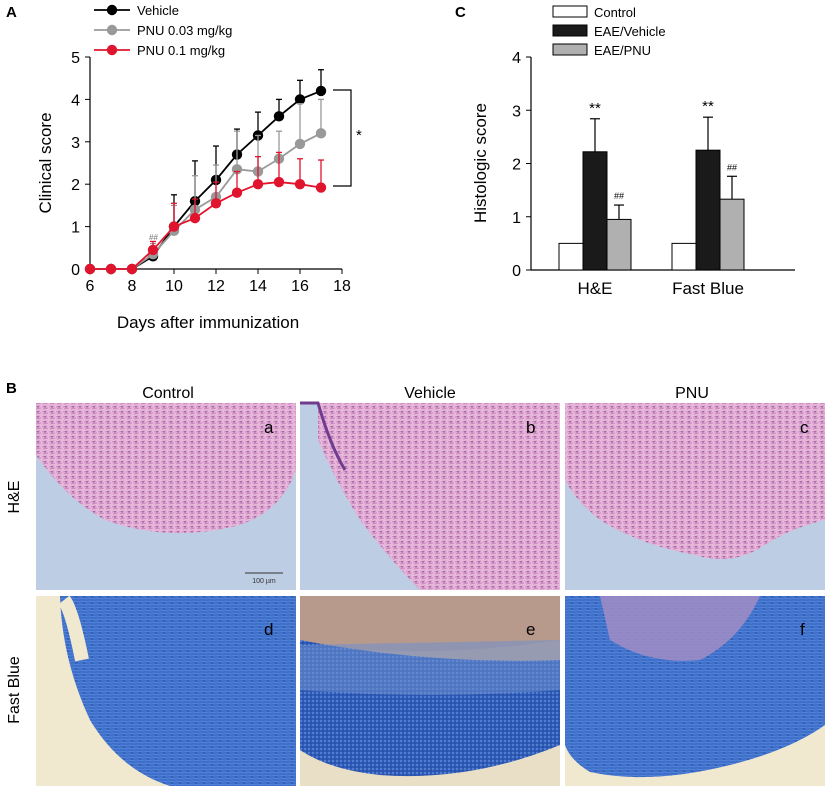 The image size is (827, 793). Describe the element at coordinates (75, 58) in the screenshot. I see `panel-a-y-tick-label: 5` at that location.